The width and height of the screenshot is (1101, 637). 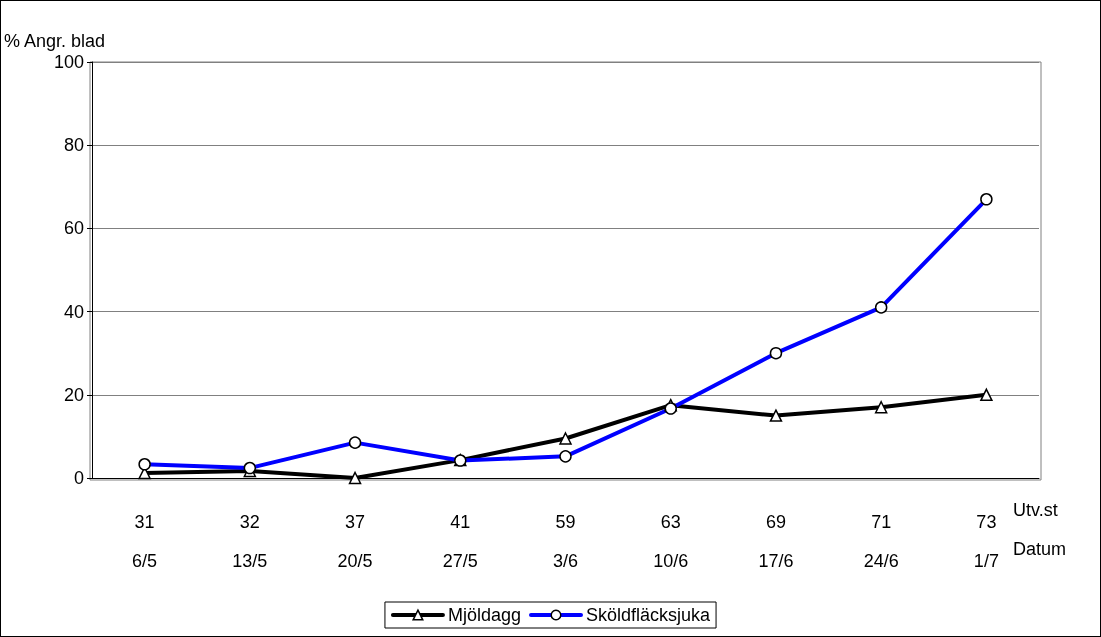 I want to click on y-tick-label: 100, so click(x=68, y=62).